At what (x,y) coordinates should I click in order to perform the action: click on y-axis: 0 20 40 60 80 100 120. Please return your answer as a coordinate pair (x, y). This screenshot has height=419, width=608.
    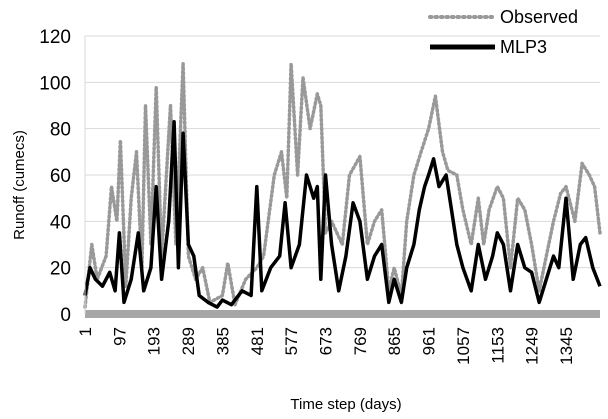
    Looking at the image, I should click on (62, 176).